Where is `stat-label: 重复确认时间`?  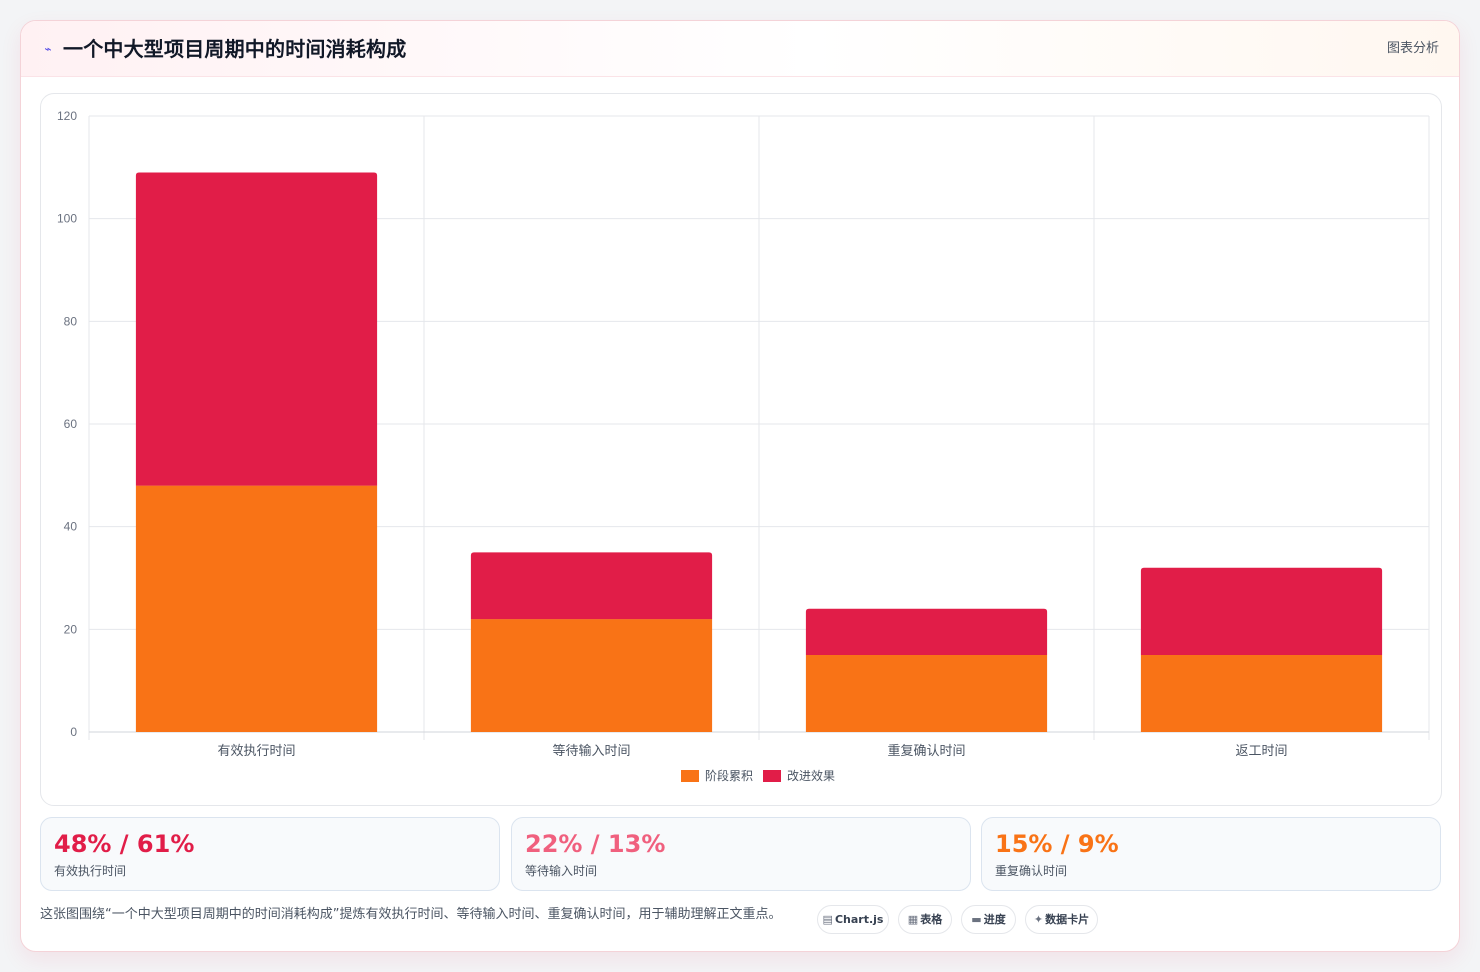
stat-label: 重复确认时间 is located at coordinates (1031, 871).